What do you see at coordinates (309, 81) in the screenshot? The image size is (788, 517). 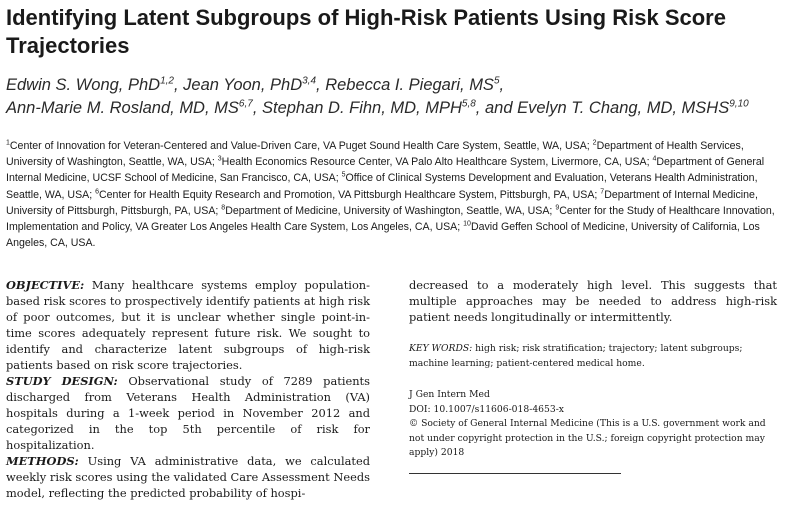 I see `author-affiliation-marker: 3,4` at bounding box center [309, 81].